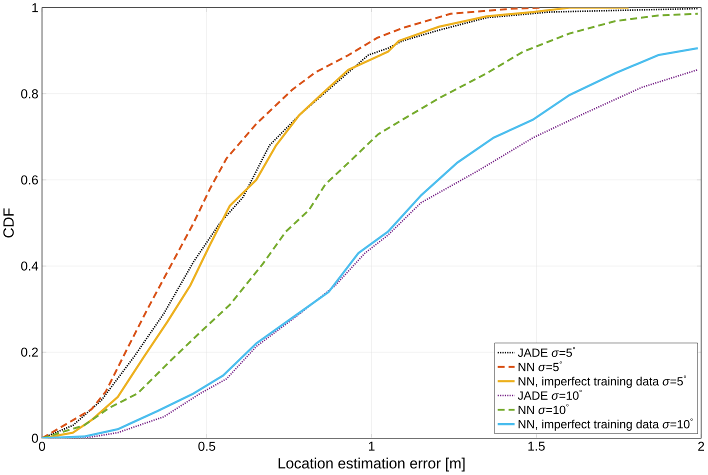  I want to click on y-tick-label: 1, so click(35, 7).